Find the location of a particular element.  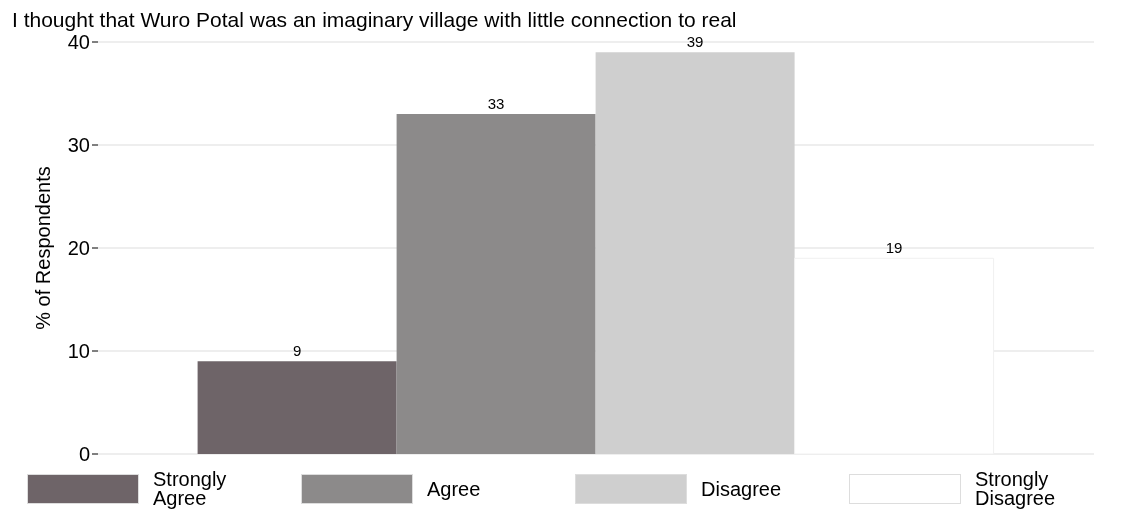

series-label: Disagree is located at coordinates (742, 488).